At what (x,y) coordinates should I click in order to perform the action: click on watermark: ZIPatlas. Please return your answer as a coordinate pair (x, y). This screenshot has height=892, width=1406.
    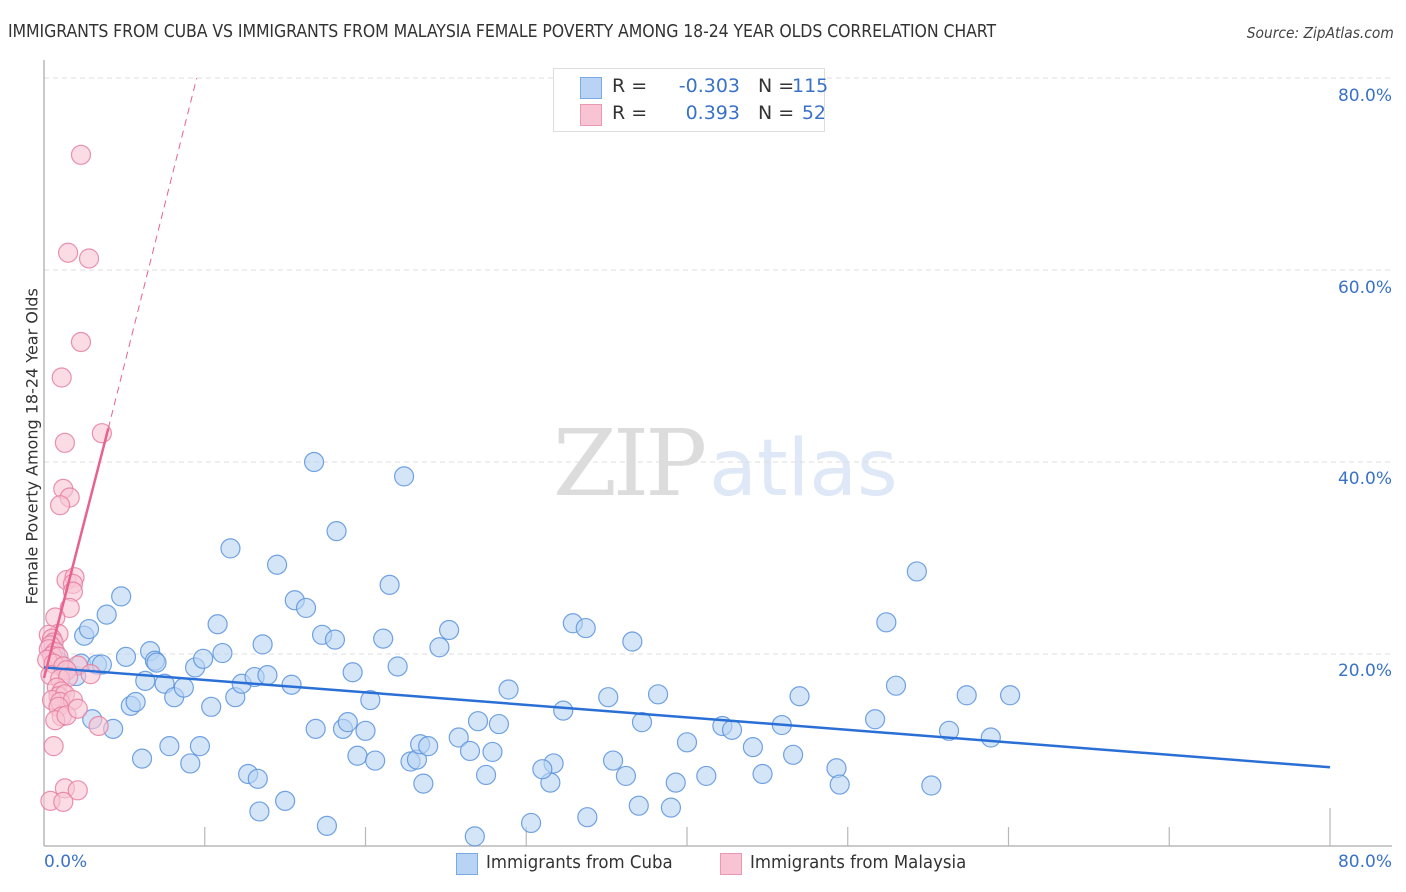
    Looking at the image, I should click on (725, 463).